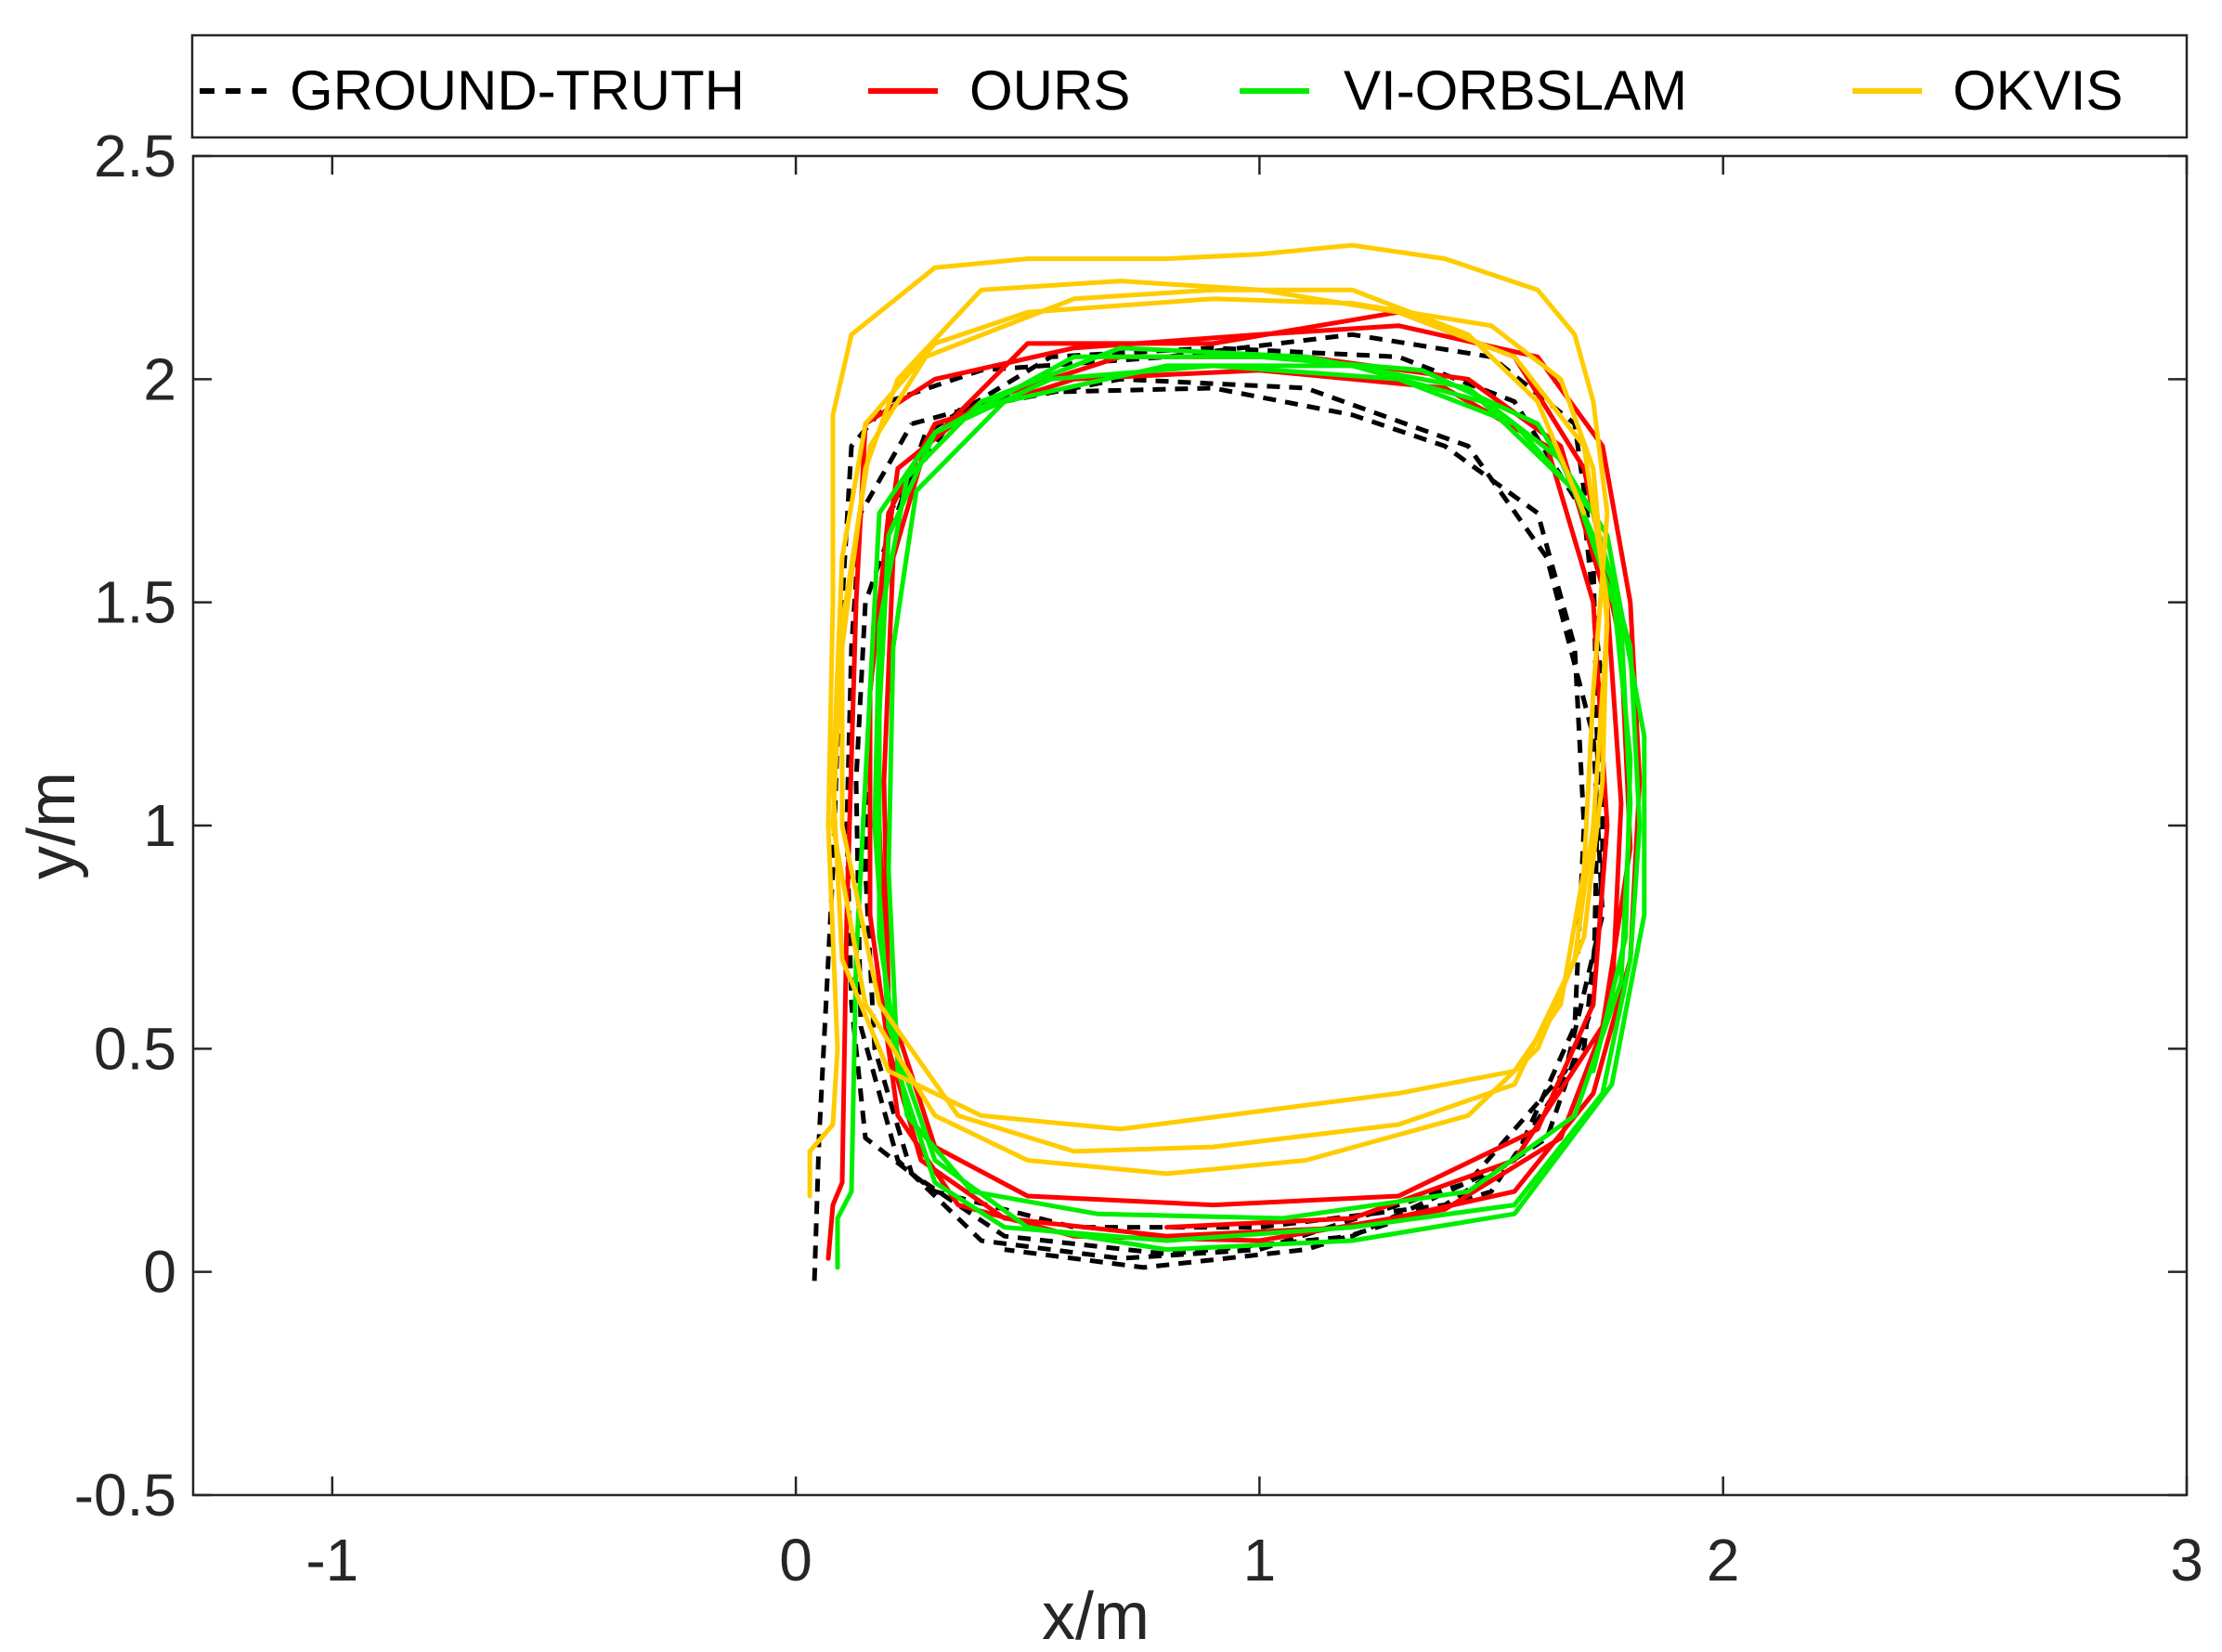  I want to click on legend-label-okvis: OKVIS, so click(2038, 91).